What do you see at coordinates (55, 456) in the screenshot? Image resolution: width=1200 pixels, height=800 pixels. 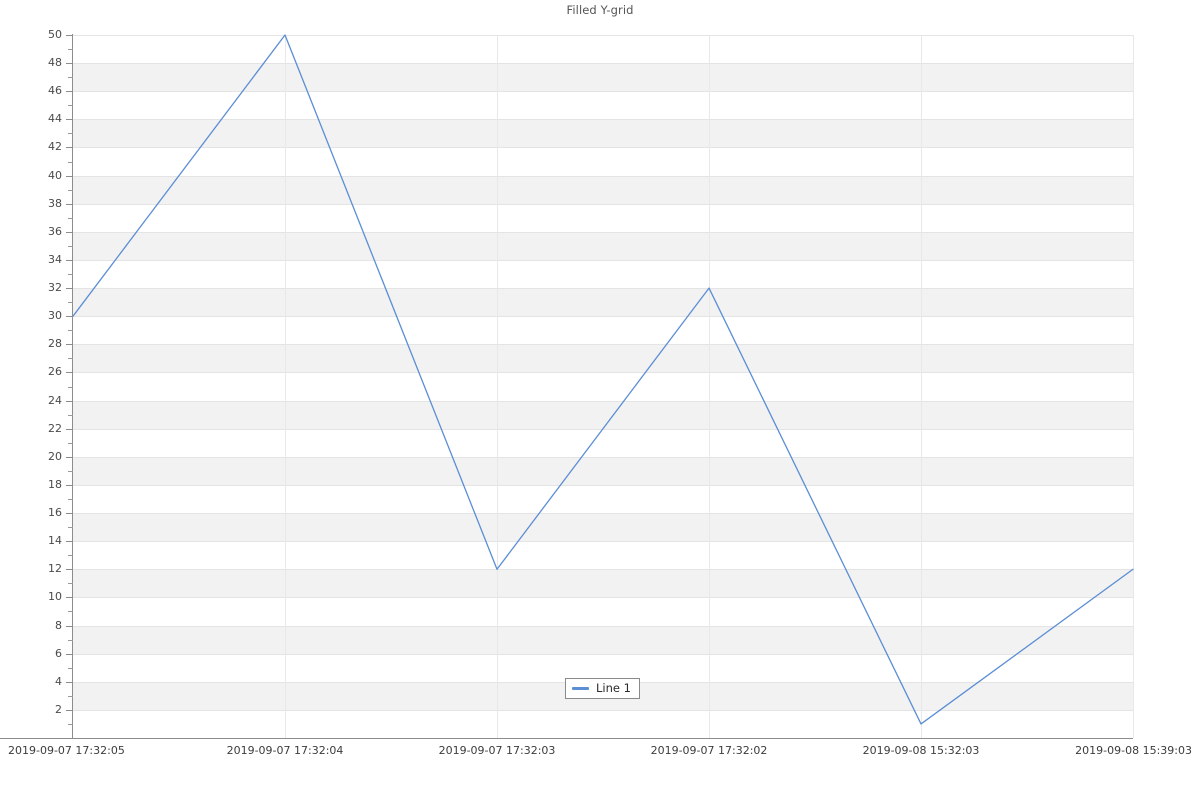 I see `y-axis-tick-label: 20` at bounding box center [55, 456].